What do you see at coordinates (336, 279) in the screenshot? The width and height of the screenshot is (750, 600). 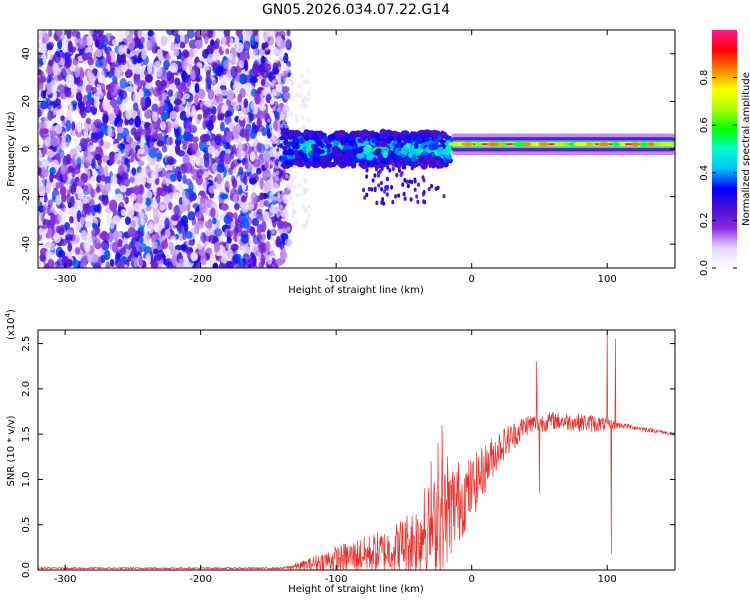 I see `x-tick-label: -100` at bounding box center [336, 279].